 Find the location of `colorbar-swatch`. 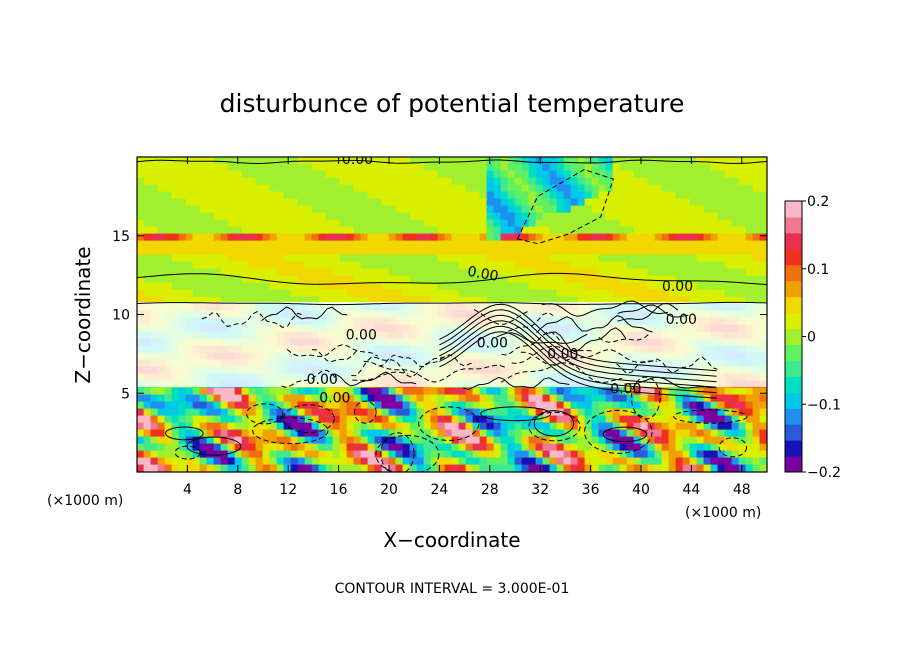

colorbar-swatch is located at coordinates (793, 416).